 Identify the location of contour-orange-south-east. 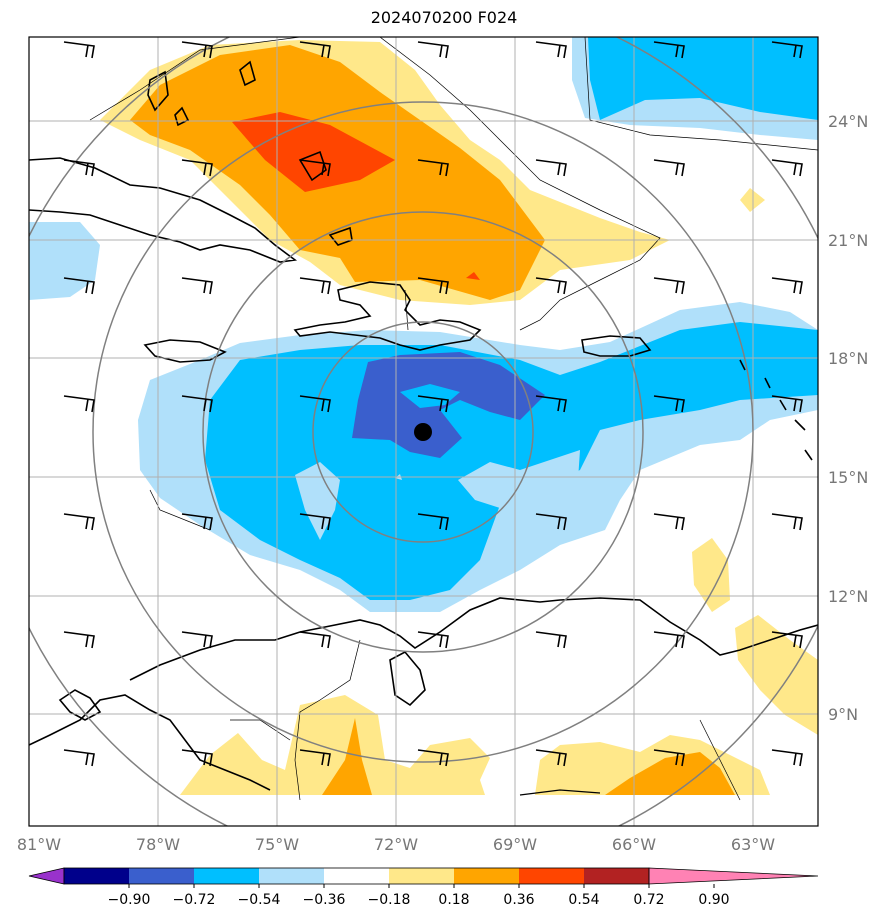
(670, 773).